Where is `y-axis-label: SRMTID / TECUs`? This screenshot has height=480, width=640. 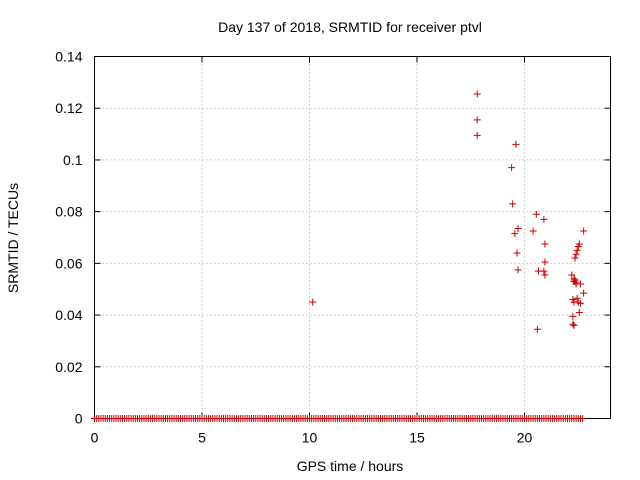
y-axis-label: SRMTID / TECUs is located at coordinates (13, 238).